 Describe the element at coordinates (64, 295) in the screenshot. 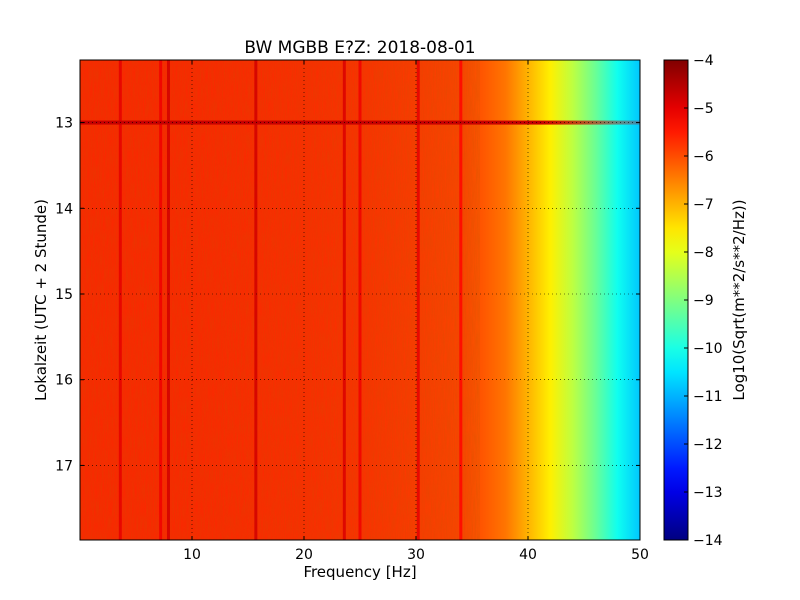

I see `y-tick-label: 15` at that location.